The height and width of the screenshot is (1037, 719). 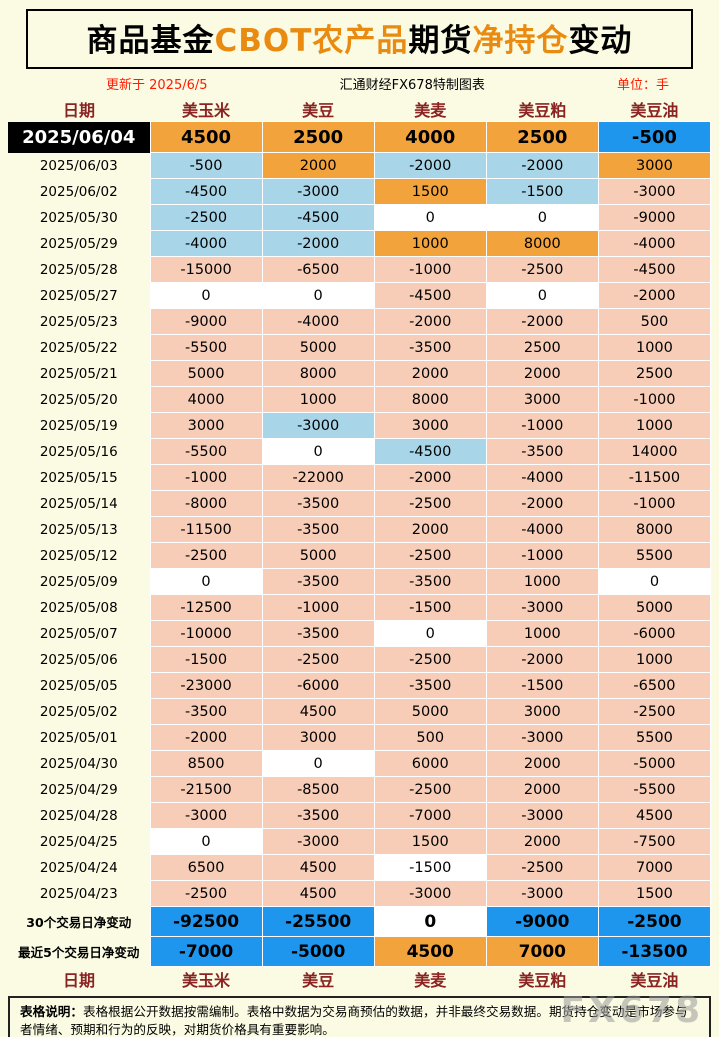 What do you see at coordinates (430, 607) in the screenshot?
I see `value-cell: -1500` at bounding box center [430, 607].